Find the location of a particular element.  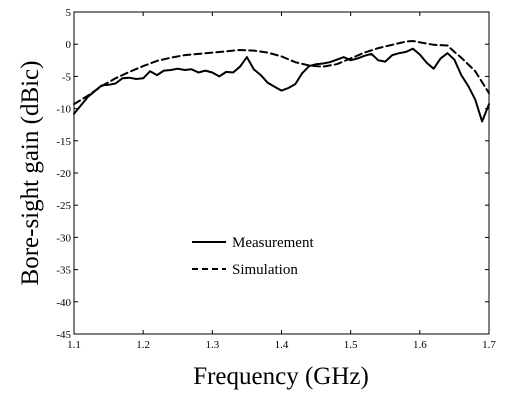

y-tick-label: -45 is located at coordinates (63, 335).